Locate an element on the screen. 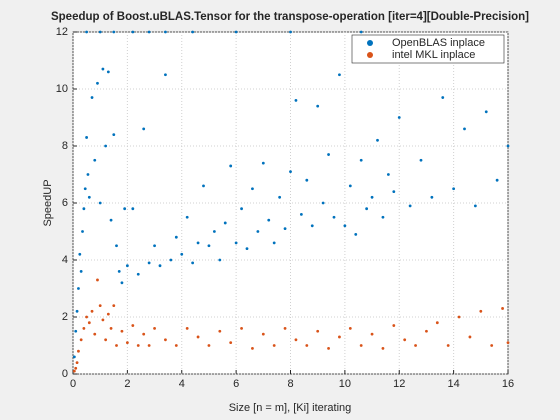 The image size is (560, 420). x-tick-label: 0 is located at coordinates (73, 384).